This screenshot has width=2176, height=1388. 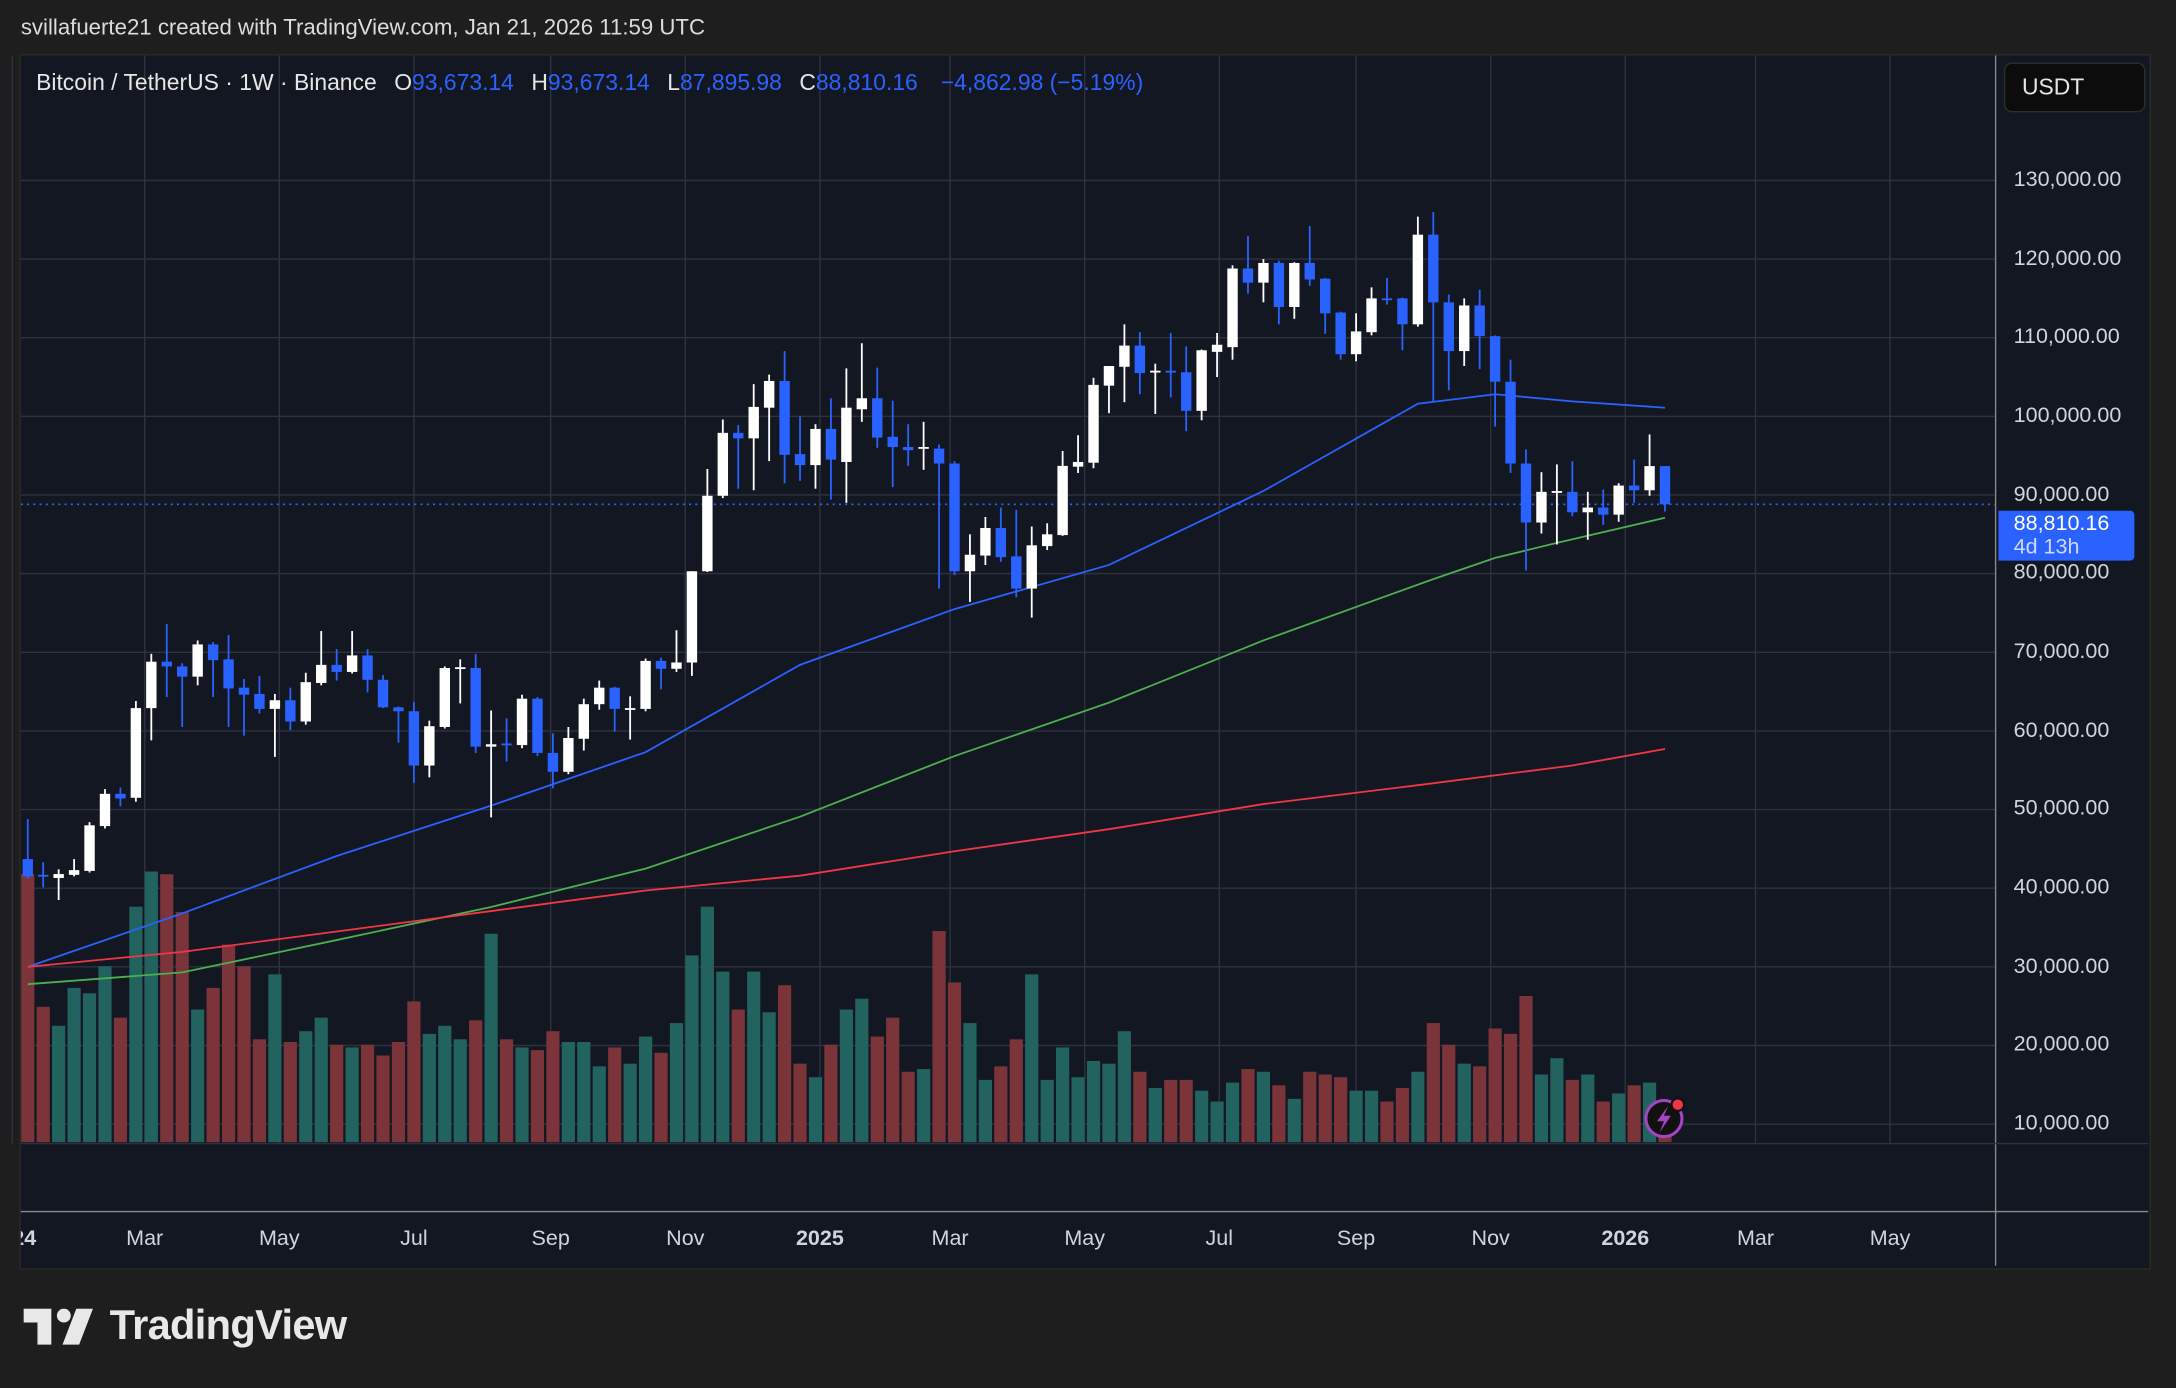 What do you see at coordinates (807, 83) in the screenshot?
I see `close-label: C` at bounding box center [807, 83].